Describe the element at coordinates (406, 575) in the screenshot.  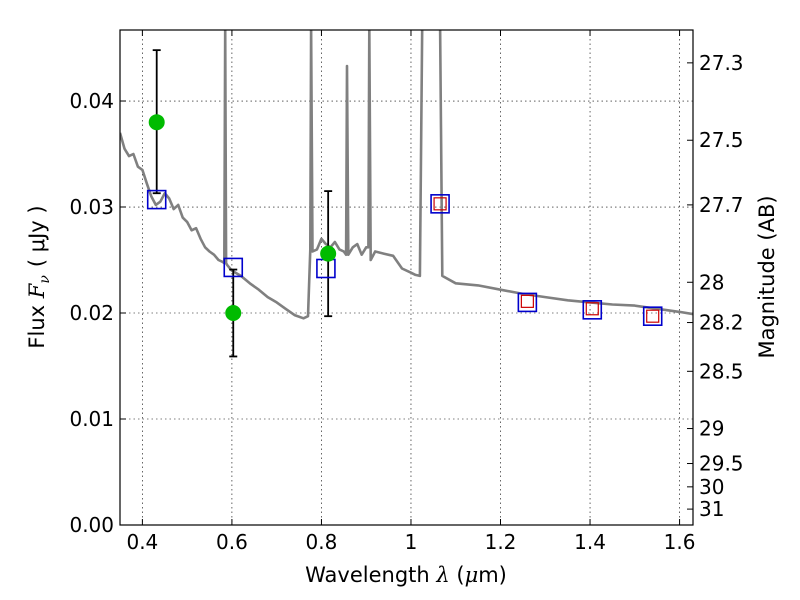
I see `x-axis-label: Wavelength λ (μm)` at that location.